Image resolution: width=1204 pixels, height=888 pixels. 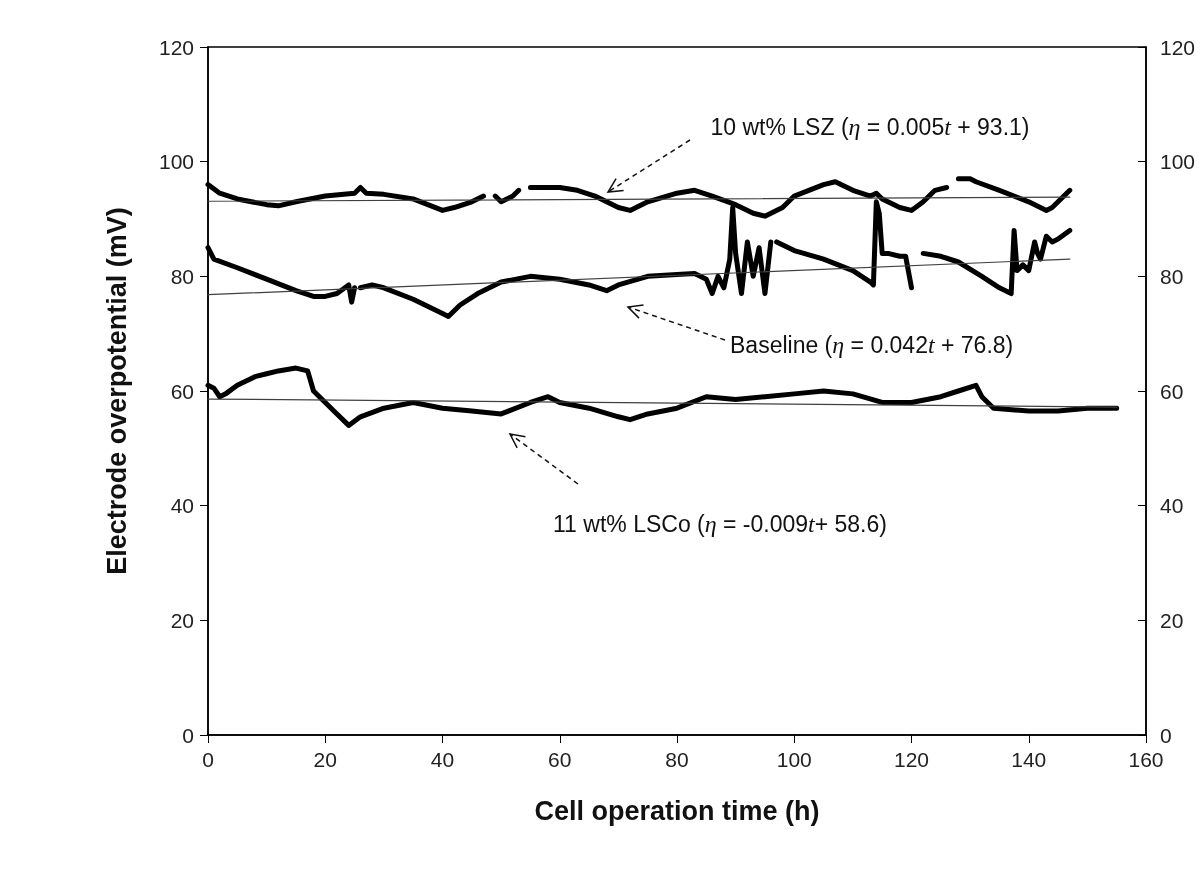 What do you see at coordinates (1166, 735) in the screenshot?
I see `y2-tick-label: 0` at bounding box center [1166, 735].